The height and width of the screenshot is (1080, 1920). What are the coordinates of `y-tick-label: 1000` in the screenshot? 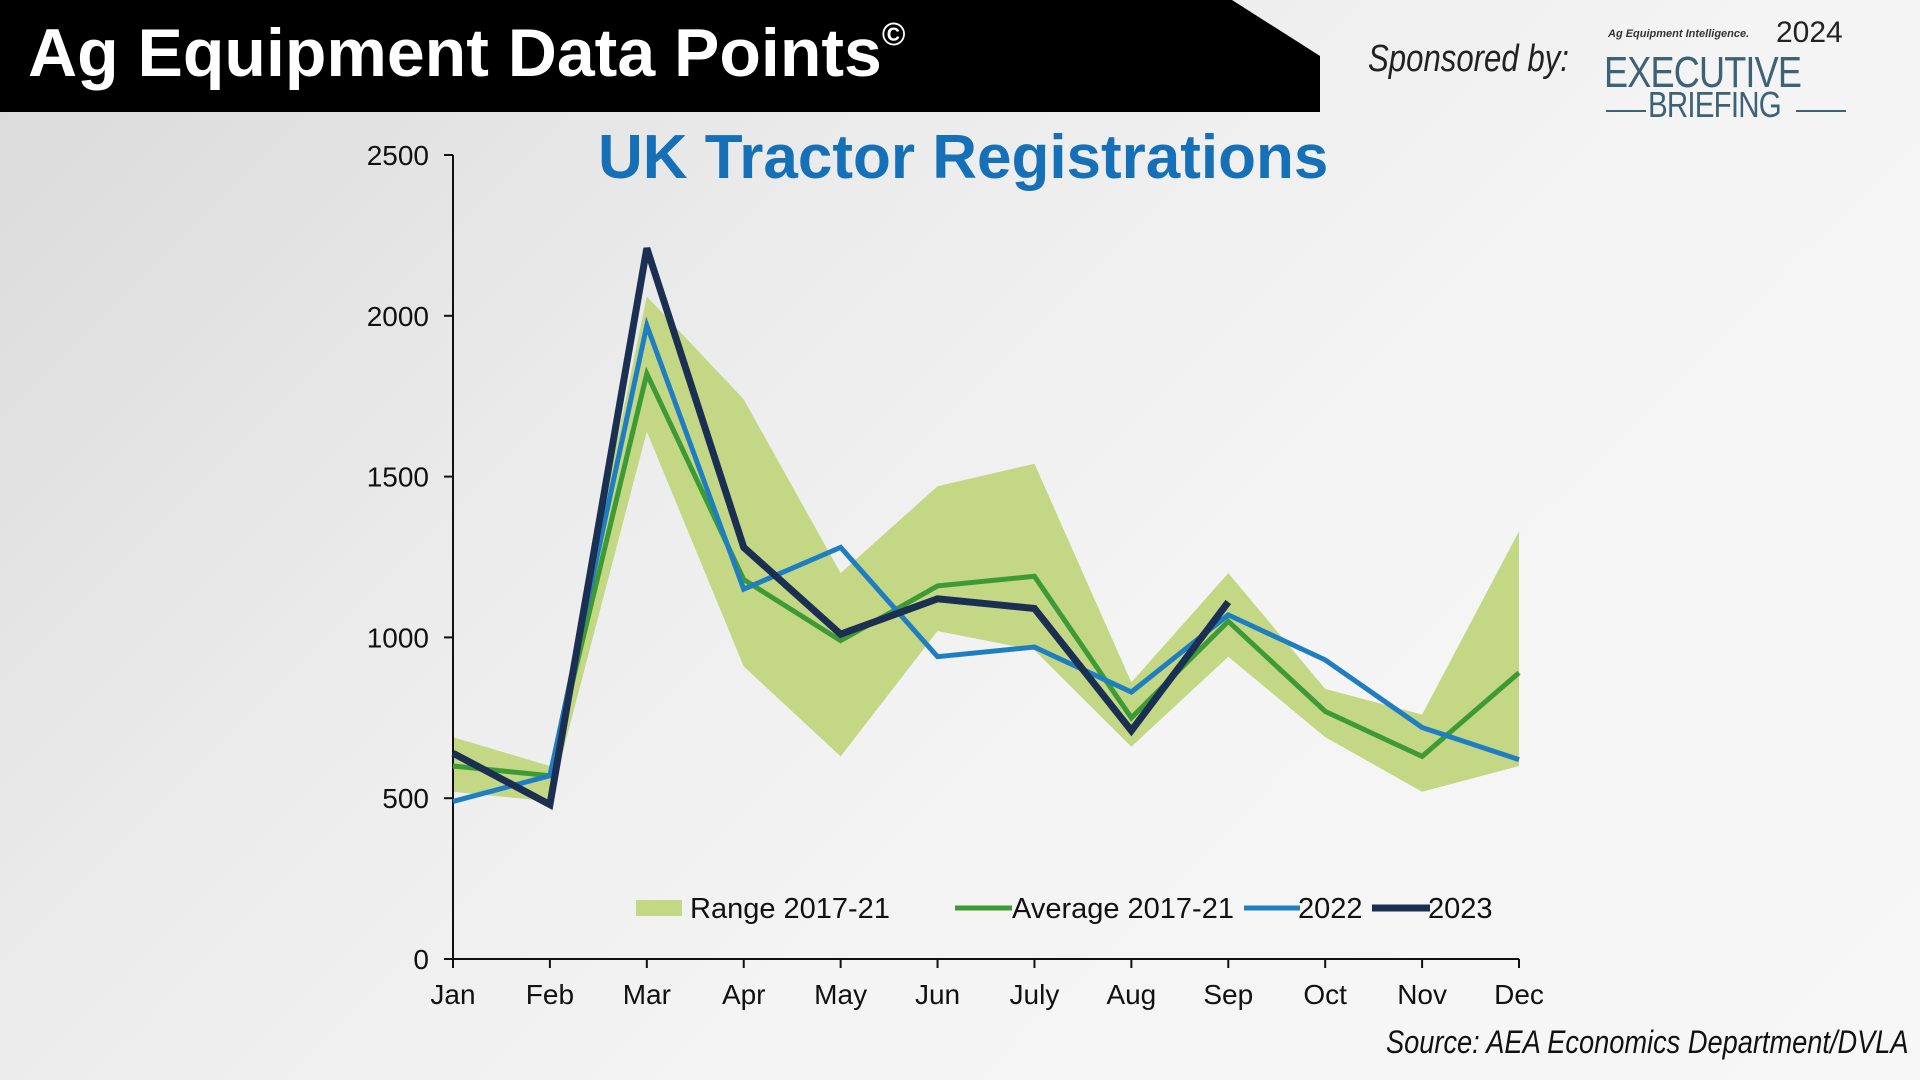 It's located at (398, 637).